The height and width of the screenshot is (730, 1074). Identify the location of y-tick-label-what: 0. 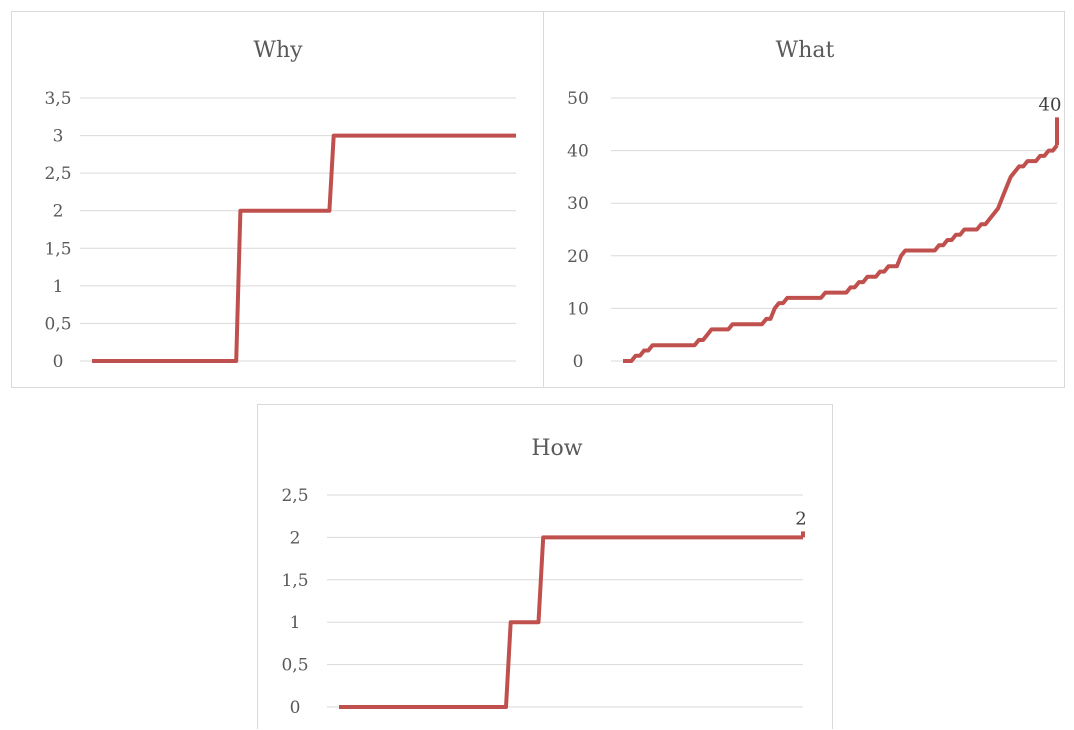
(578, 362).